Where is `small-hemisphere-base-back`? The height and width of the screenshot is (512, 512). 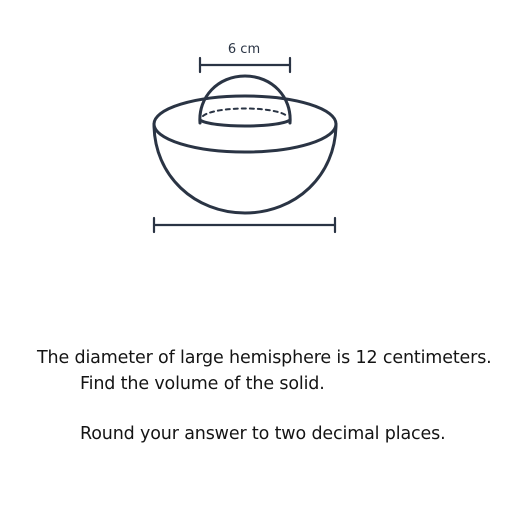 small-hemisphere-base-back is located at coordinates (245, 112).